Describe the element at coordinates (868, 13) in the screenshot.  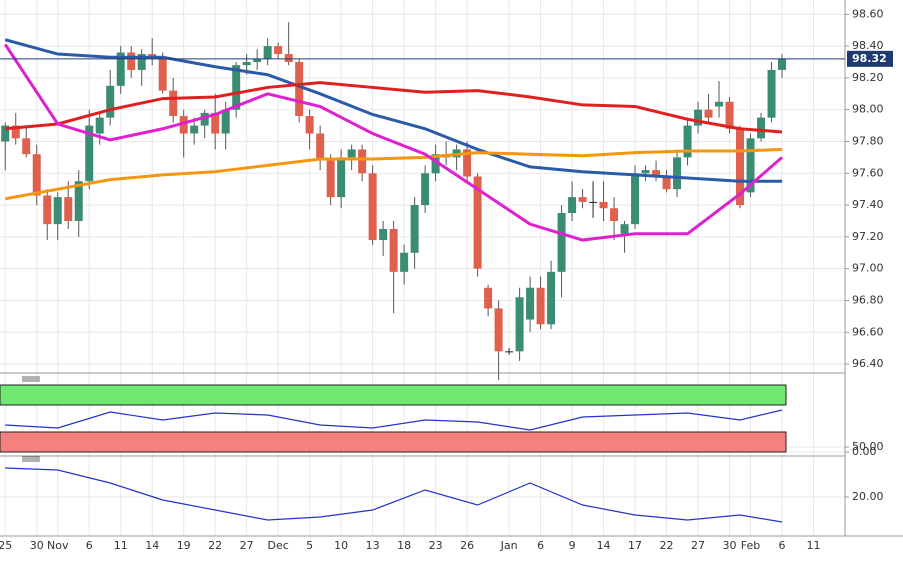
I see `y-tick-label: 98.60` at that location.